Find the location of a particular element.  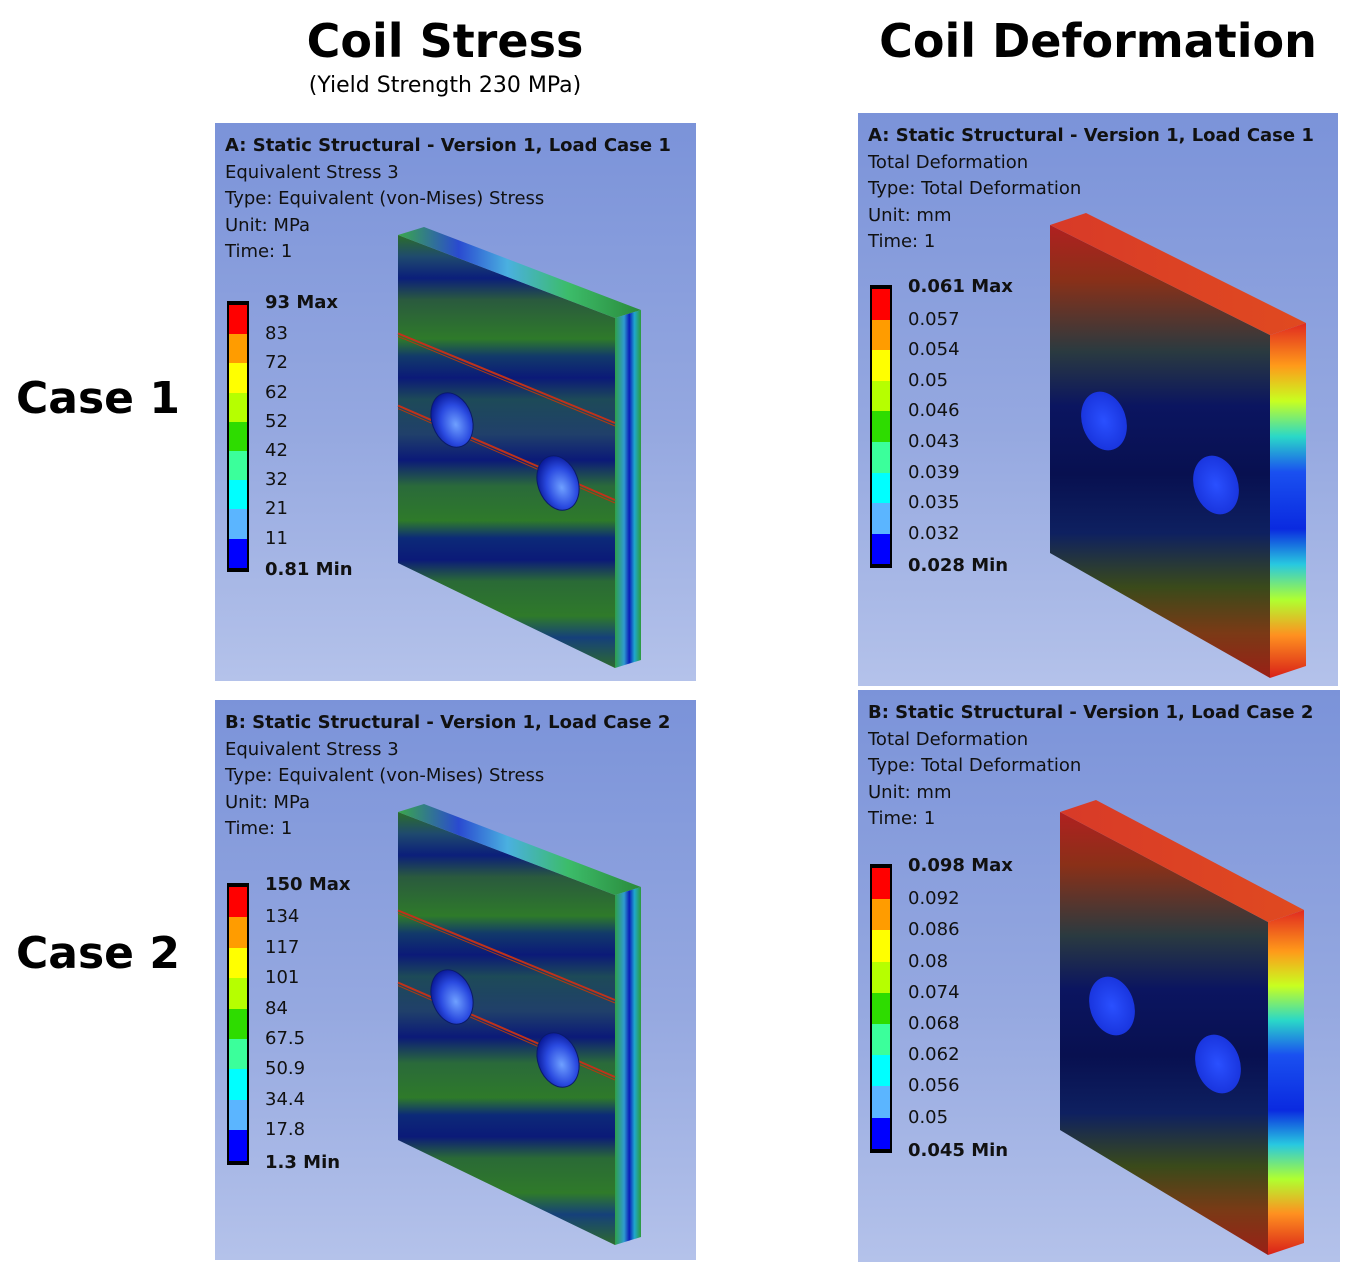

legend-max-label: 0.061 Max is located at coordinates (960, 286).